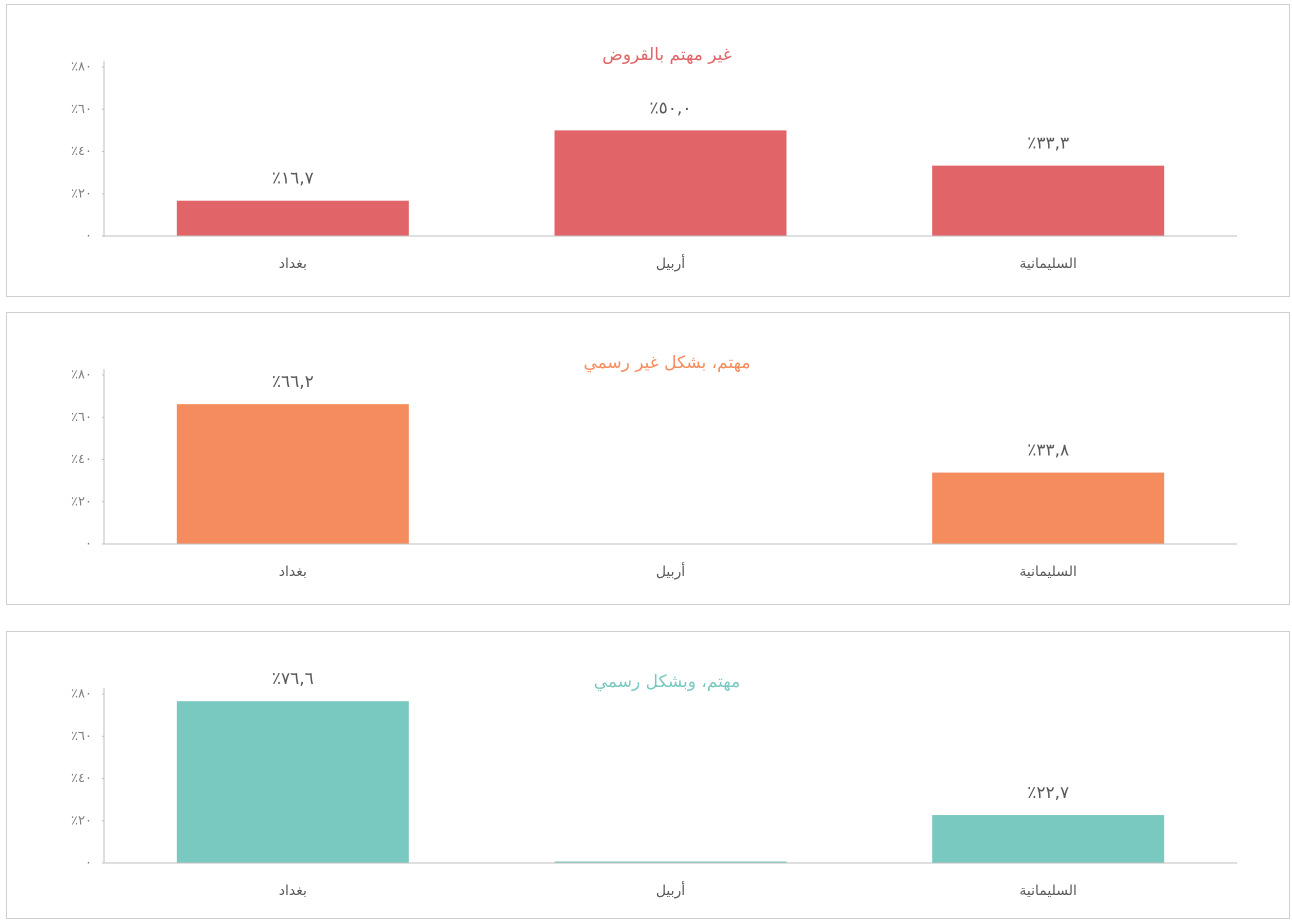 The height and width of the screenshot is (922, 1292). What do you see at coordinates (1048, 451) in the screenshot?
I see `value-label: ٪٣٣,٨` at bounding box center [1048, 451].